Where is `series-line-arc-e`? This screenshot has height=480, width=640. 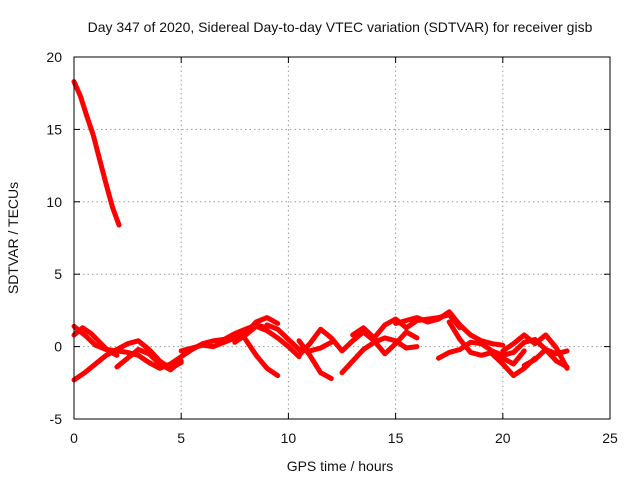
series-line-arc-e is located at coordinates (229, 334).